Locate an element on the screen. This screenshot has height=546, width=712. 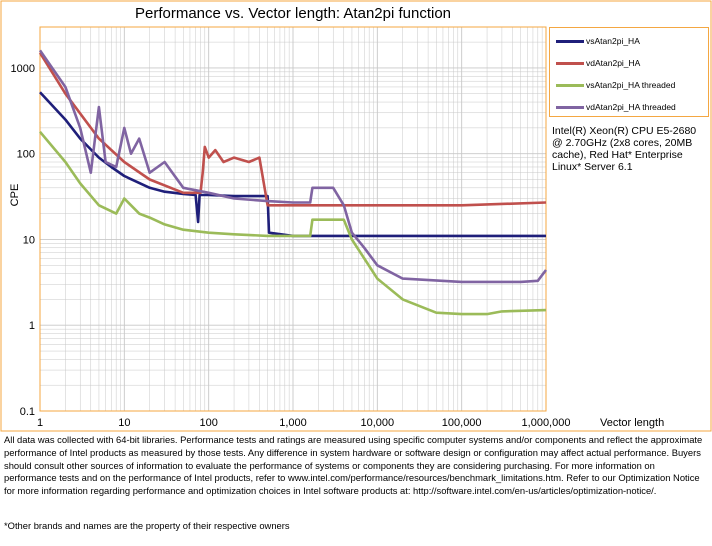
legend-item: vsAtan2pi_HA is located at coordinates (598, 41).